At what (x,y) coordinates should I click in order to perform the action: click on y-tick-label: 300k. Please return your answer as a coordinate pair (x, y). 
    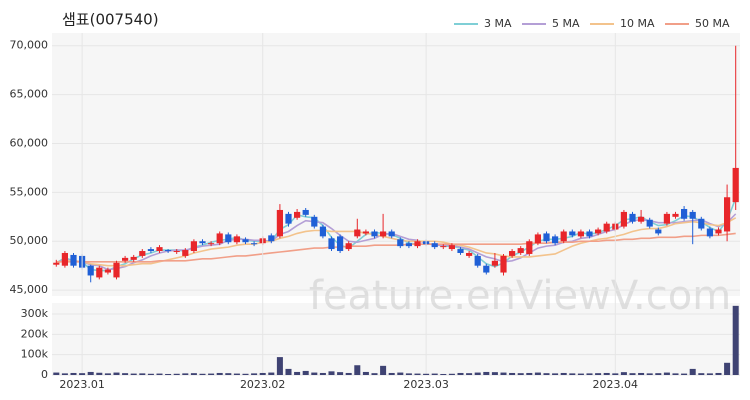
    Looking at the image, I should click on (35, 313).